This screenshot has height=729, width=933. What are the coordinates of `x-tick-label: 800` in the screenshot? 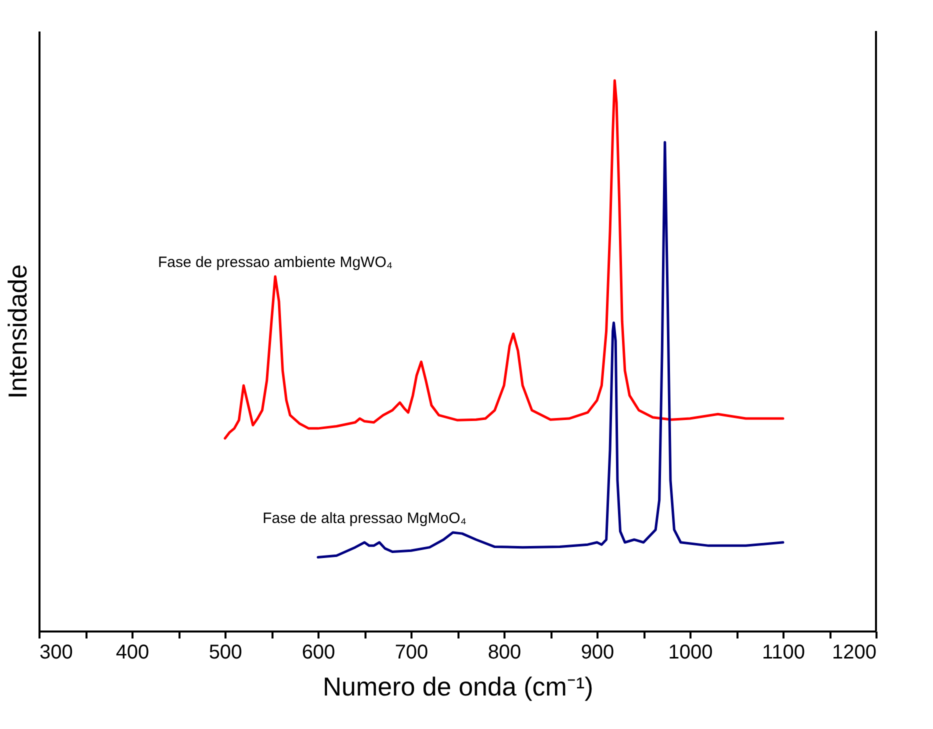 It's located at (505, 653).